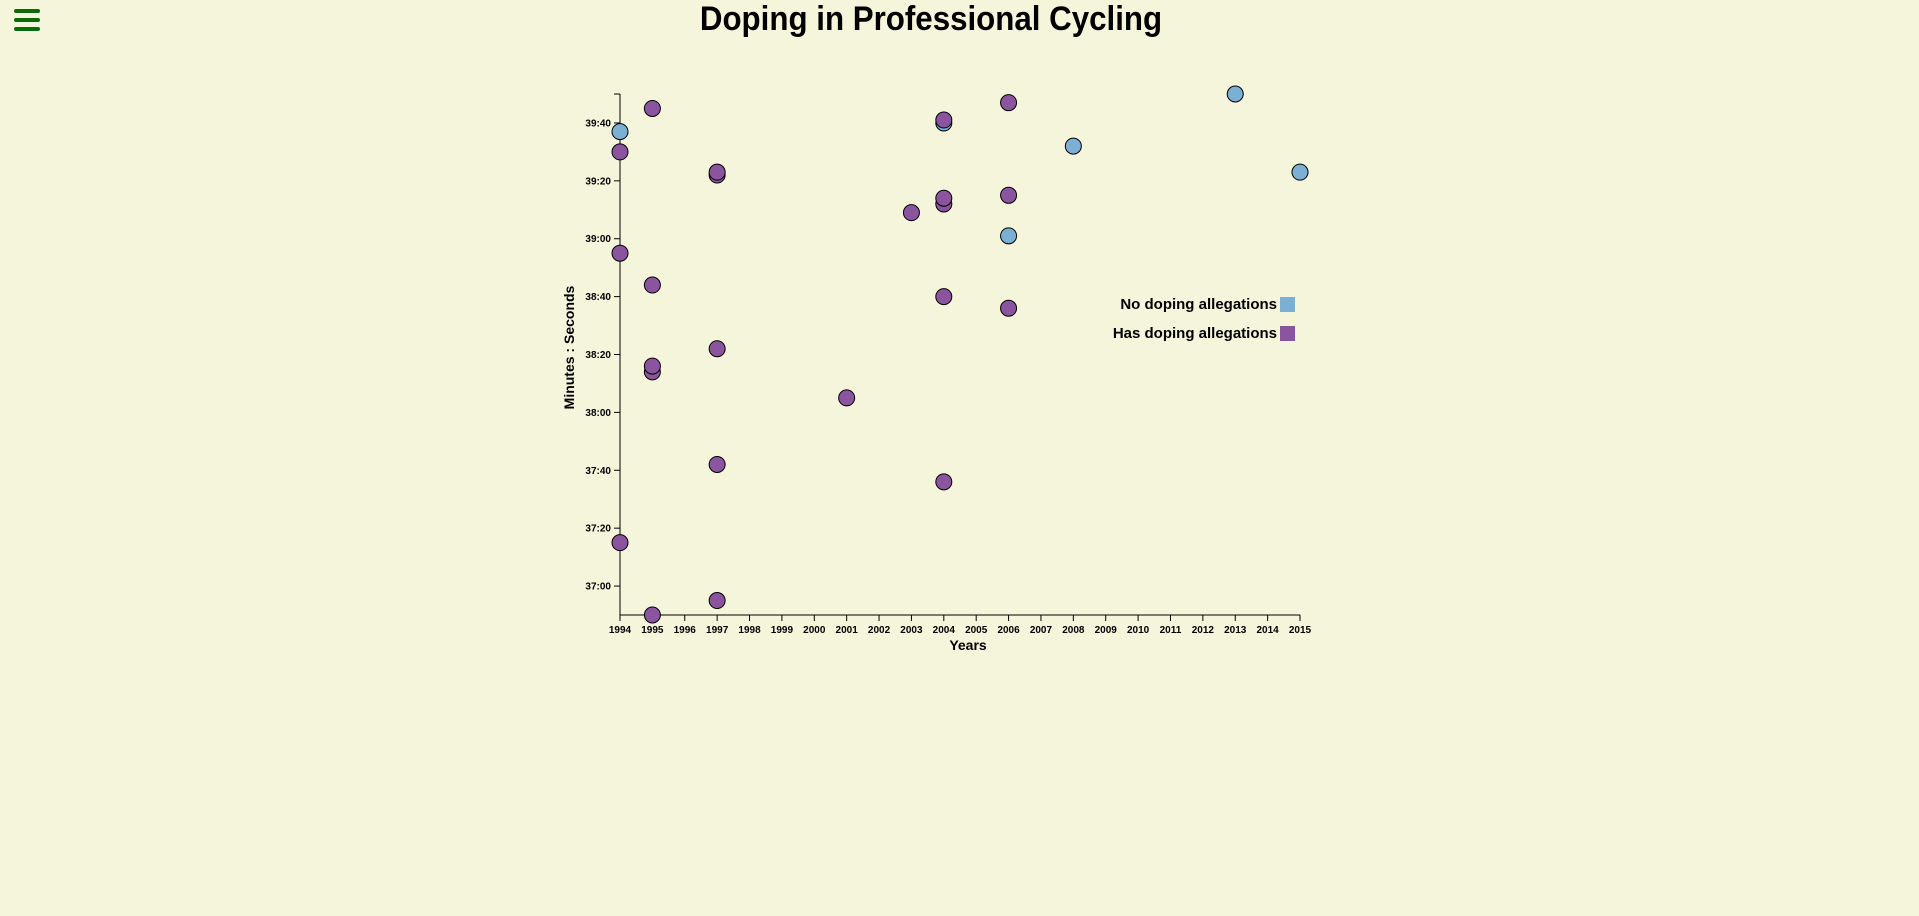 The width and height of the screenshot is (1919, 916). Describe the element at coordinates (911, 630) in the screenshot. I see `x-tick-label: 2003` at that location.